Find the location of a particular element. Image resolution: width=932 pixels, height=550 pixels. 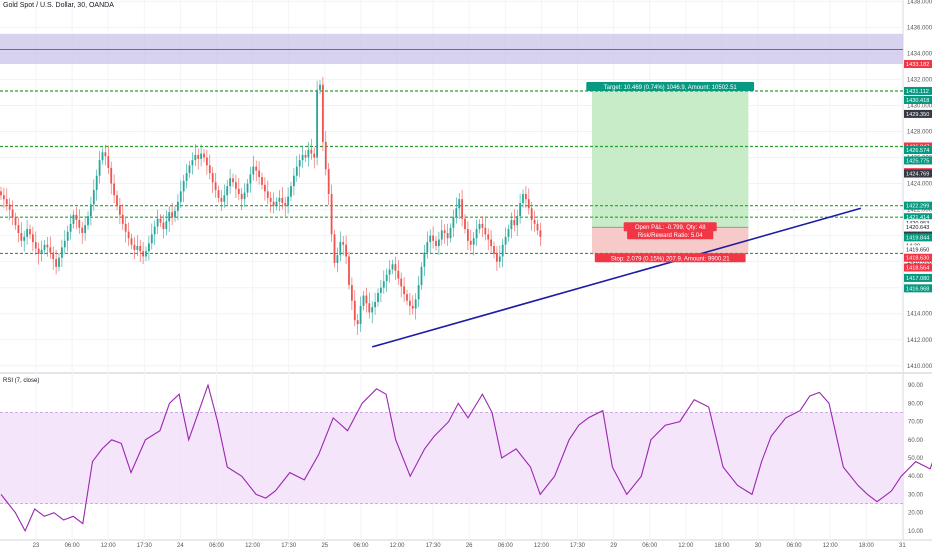

rsi-tick-label: 10.00 is located at coordinates (916, 532).